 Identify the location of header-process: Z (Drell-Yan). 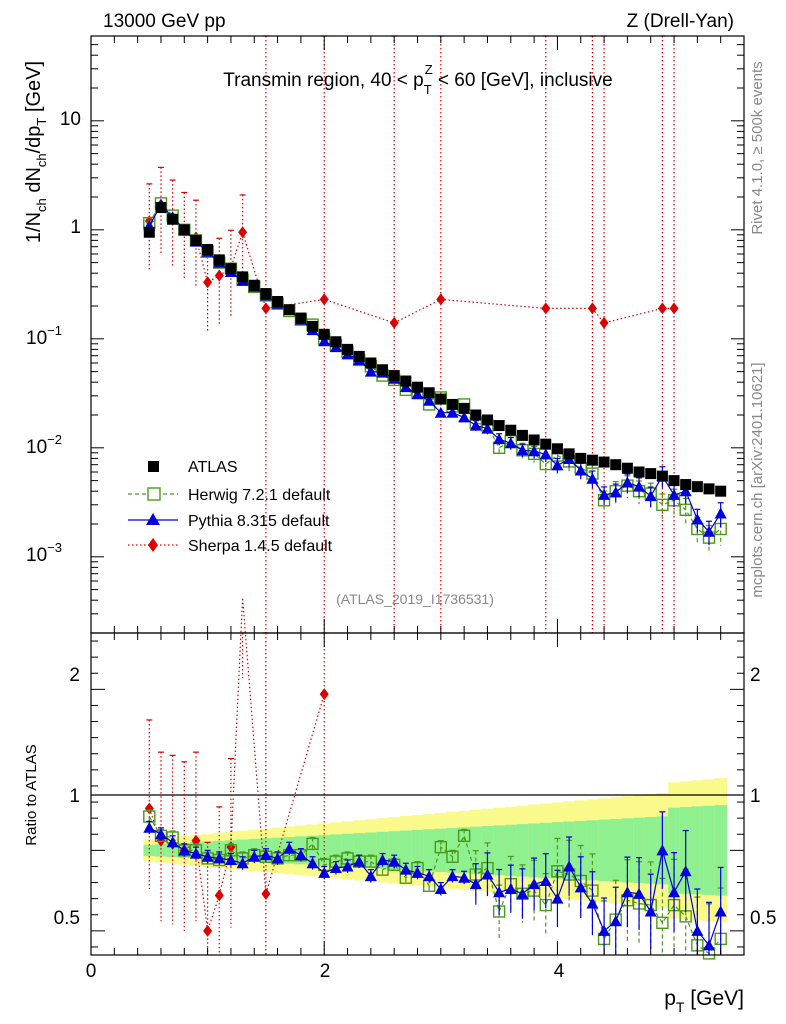
(680, 21).